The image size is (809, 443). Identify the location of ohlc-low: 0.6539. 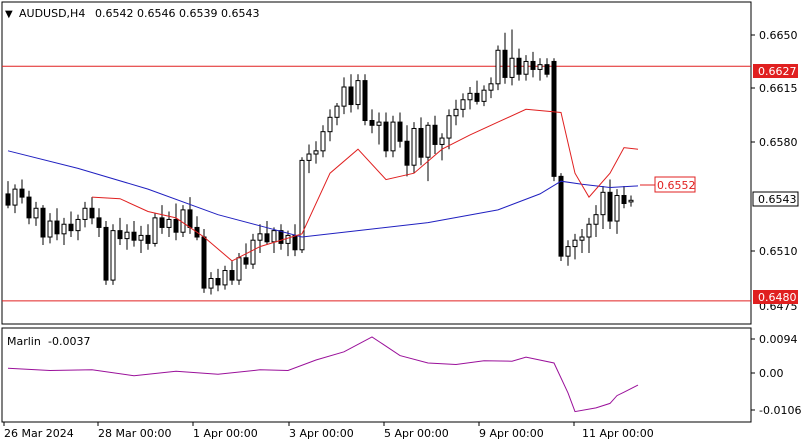
(198, 13).